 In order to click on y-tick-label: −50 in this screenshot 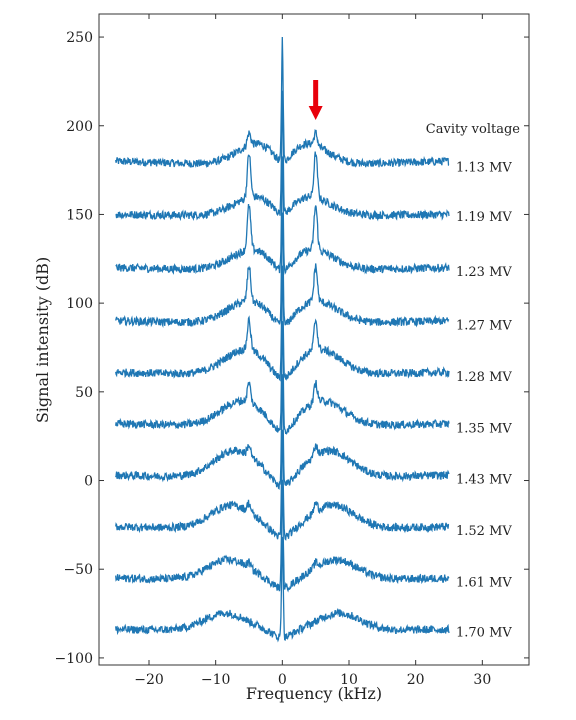, I will do `click(78, 570)`.